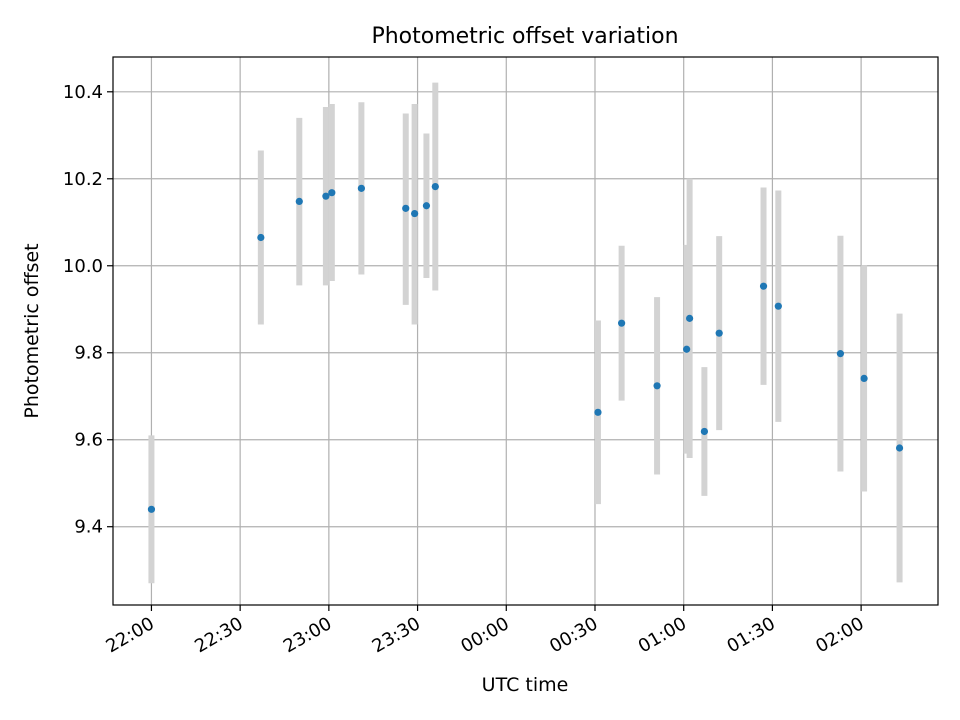 This screenshot has height=720, width=960. I want to click on chart-title: Photometric offset variation, so click(524, 36).